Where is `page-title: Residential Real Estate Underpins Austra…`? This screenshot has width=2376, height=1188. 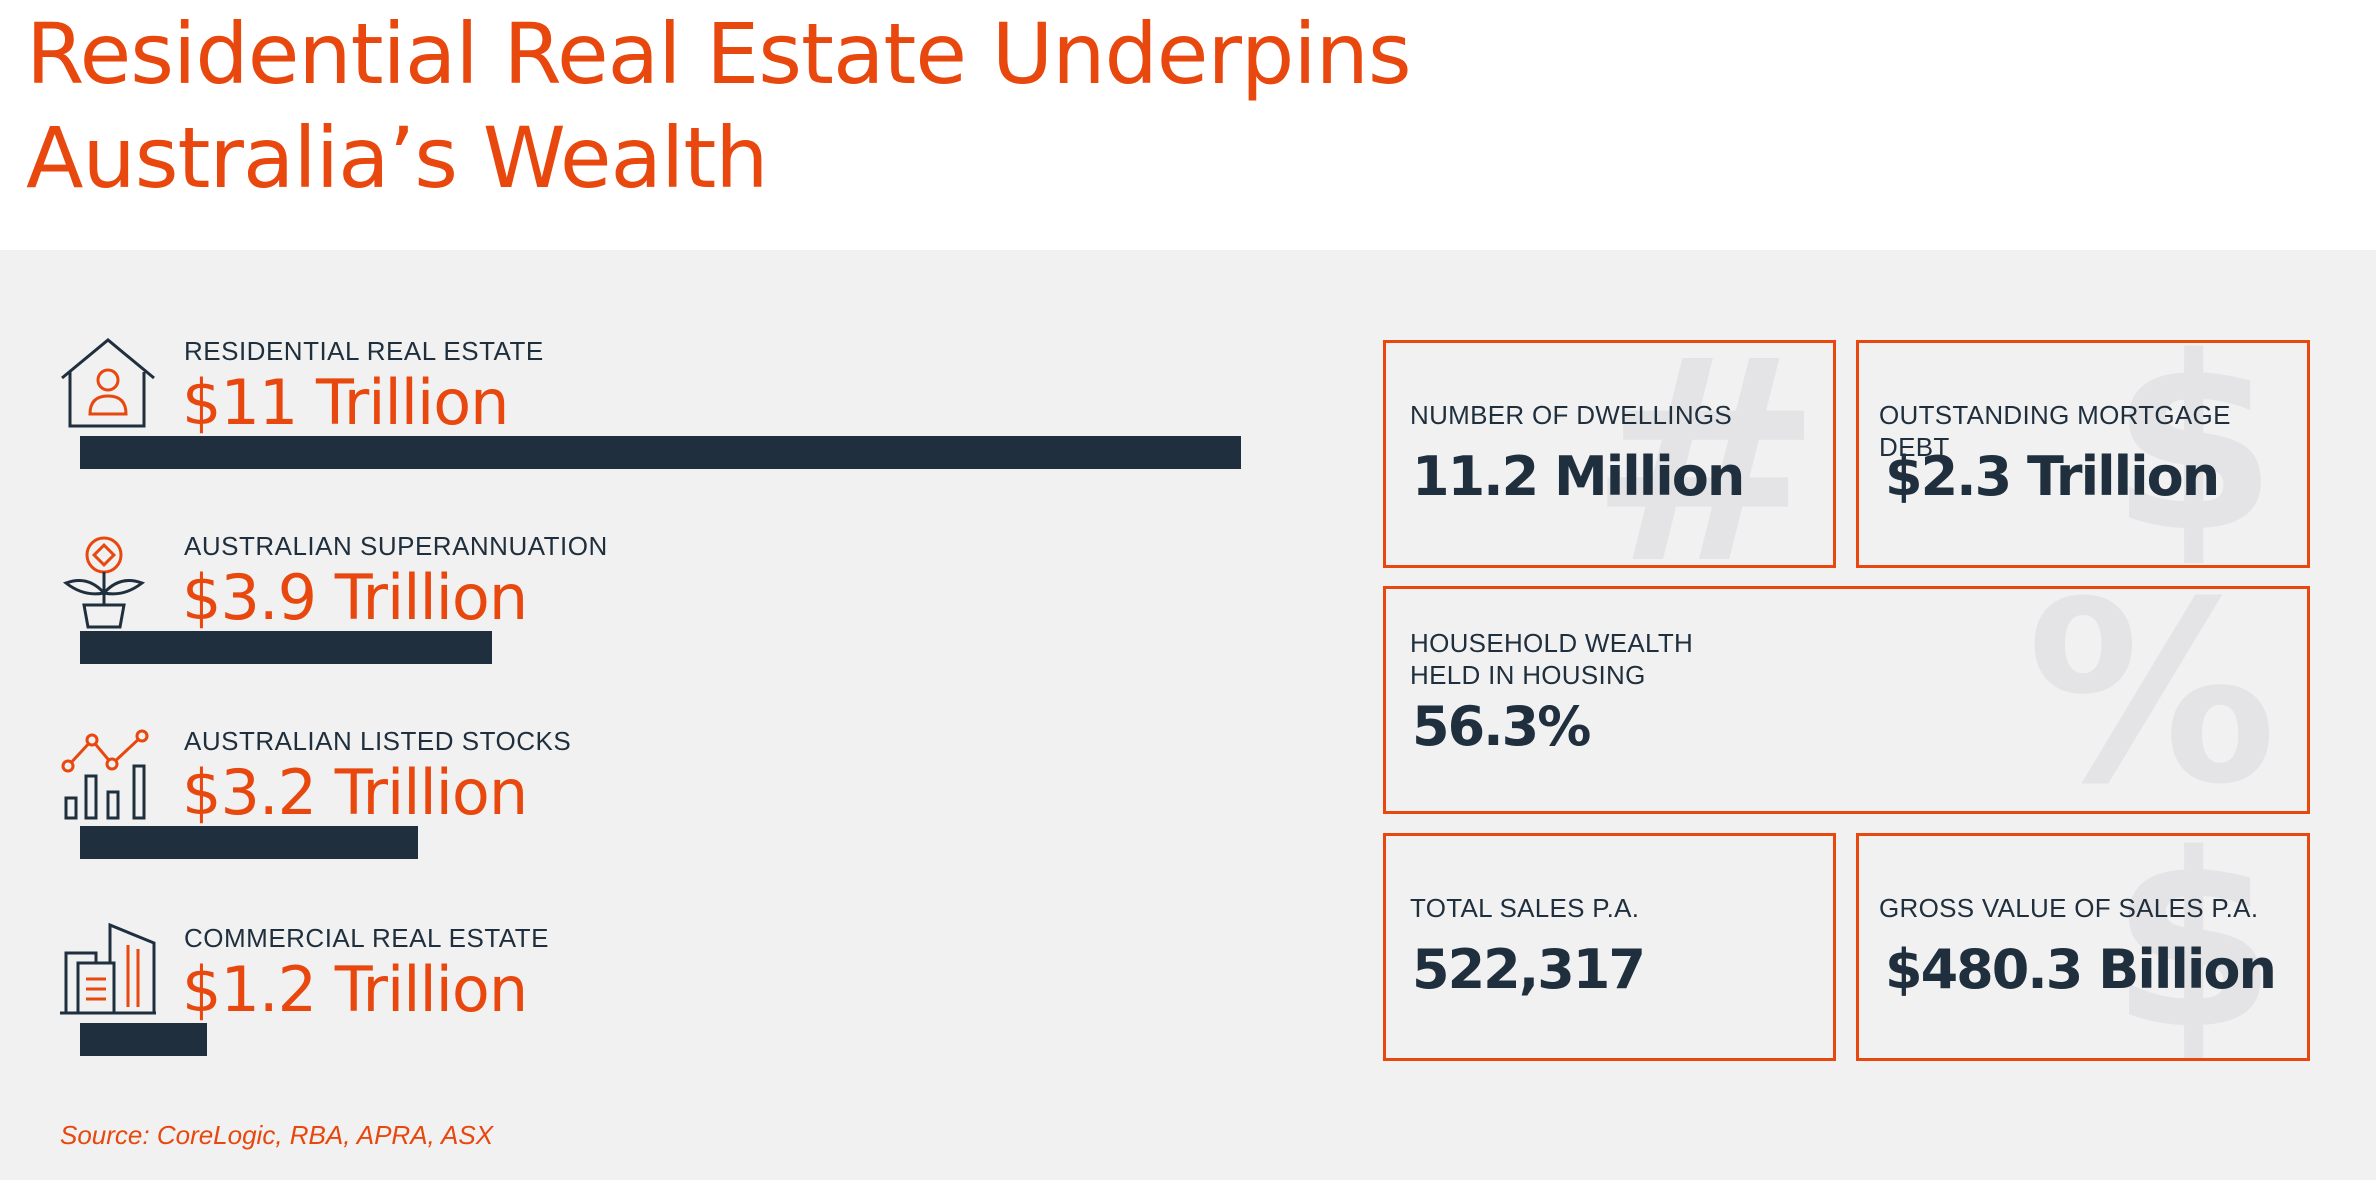
page-title: Residential Real Estate Underpins Austra… is located at coordinates (719, 106).